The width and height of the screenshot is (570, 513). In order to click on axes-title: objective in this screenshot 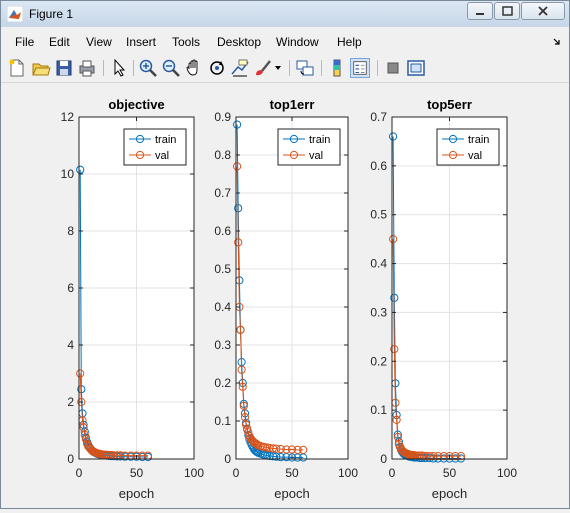, I will do `click(136, 104)`.